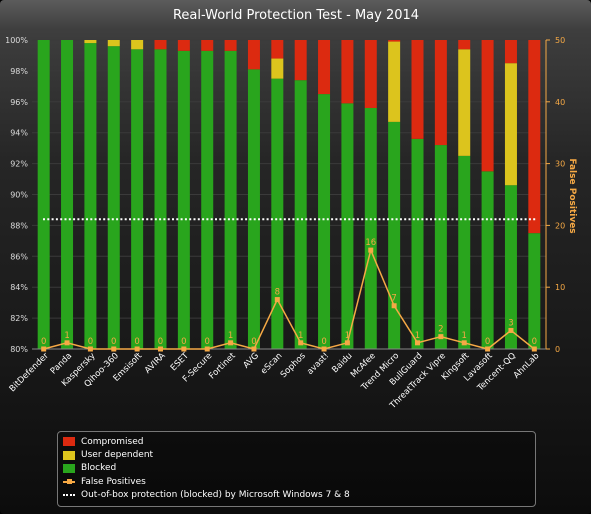 Image resolution: width=591 pixels, height=514 pixels. What do you see at coordinates (299, 481) in the screenshot?
I see `legend-item-false-positives: False Positives` at bounding box center [299, 481].